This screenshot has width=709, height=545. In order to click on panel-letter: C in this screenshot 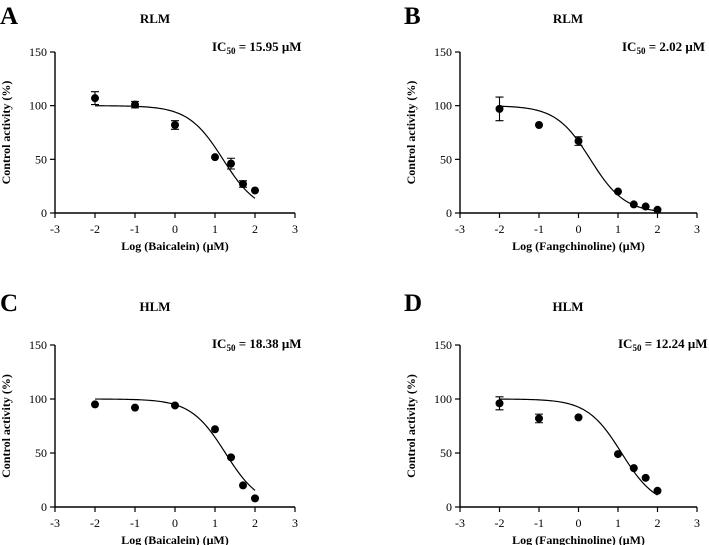, I will do `click(9, 303)`.